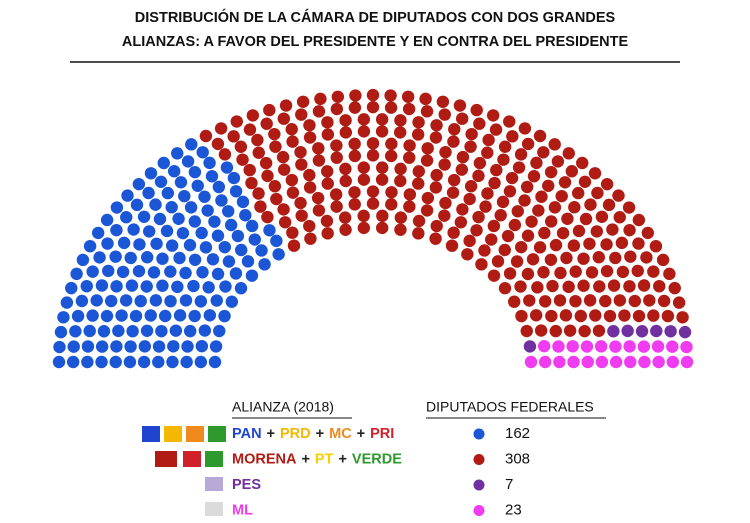 The width and height of the screenshot is (750, 523). Describe the element at coordinates (509, 484) in the screenshot. I see `seat-count: 7` at that location.